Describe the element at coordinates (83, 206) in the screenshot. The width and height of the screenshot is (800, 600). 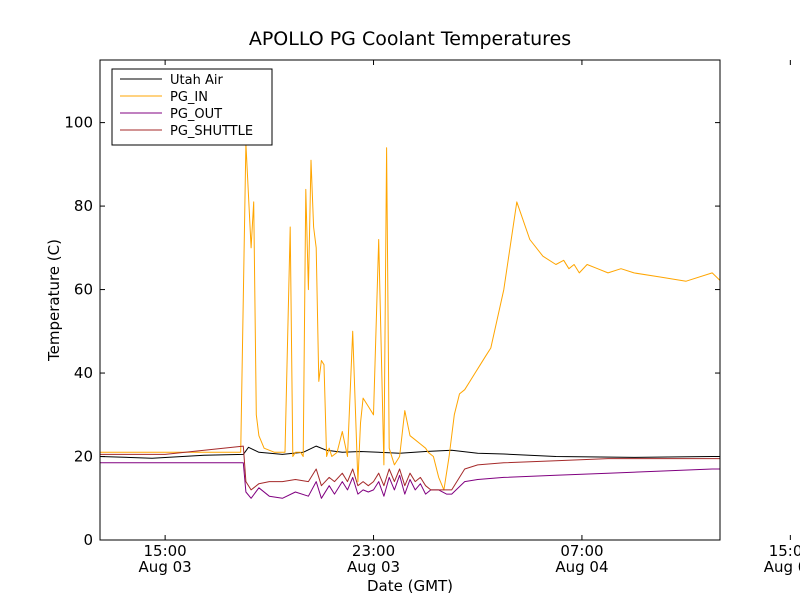
I see `y-tick-label: 80` at that location.